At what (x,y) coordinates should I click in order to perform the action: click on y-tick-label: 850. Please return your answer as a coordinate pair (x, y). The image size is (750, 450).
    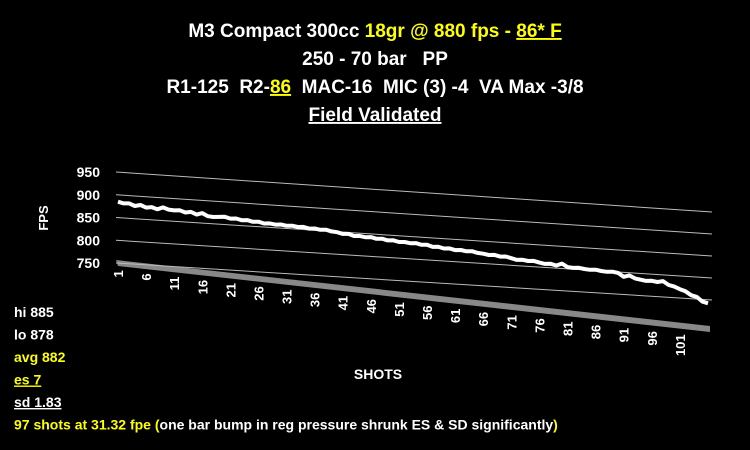
    Looking at the image, I should click on (89, 218).